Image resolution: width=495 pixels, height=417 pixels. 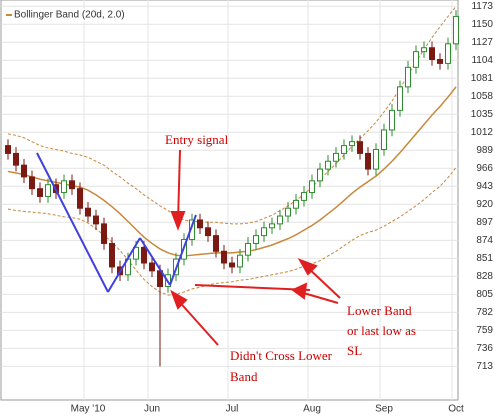 What do you see at coordinates (197, 139) in the screenshot?
I see `annotation: Entry signal` at bounding box center [197, 139].